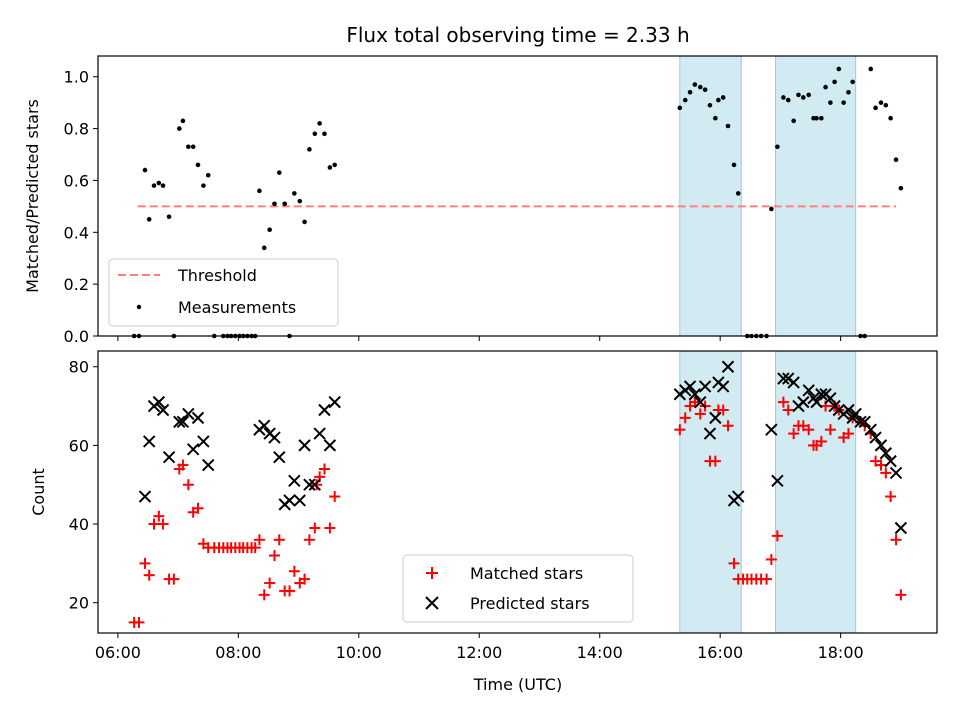  Describe the element at coordinates (768, 196) in the screenshot. I see `top-shaded-intervals` at that location.